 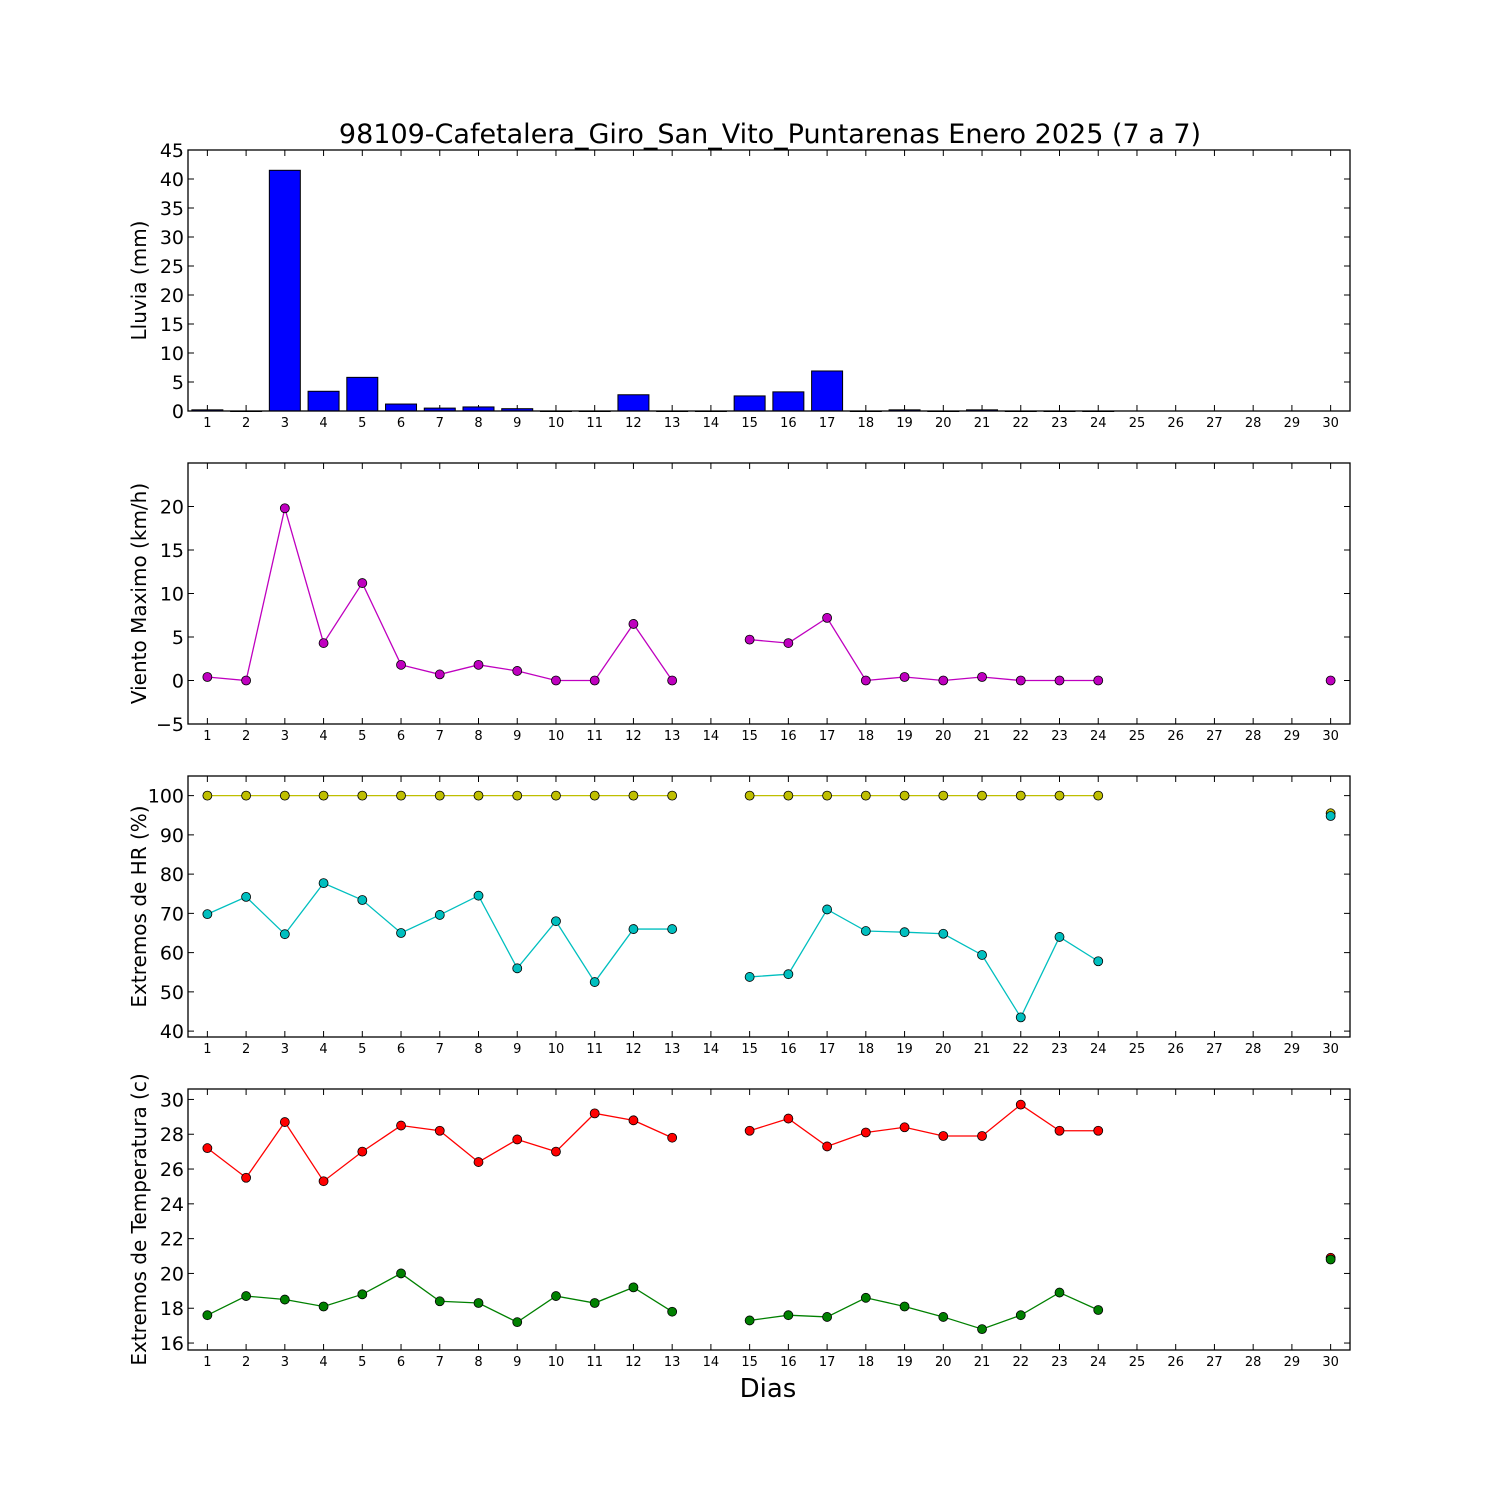 I want to click on y-tick-label: 18, so click(x=172, y=1309).